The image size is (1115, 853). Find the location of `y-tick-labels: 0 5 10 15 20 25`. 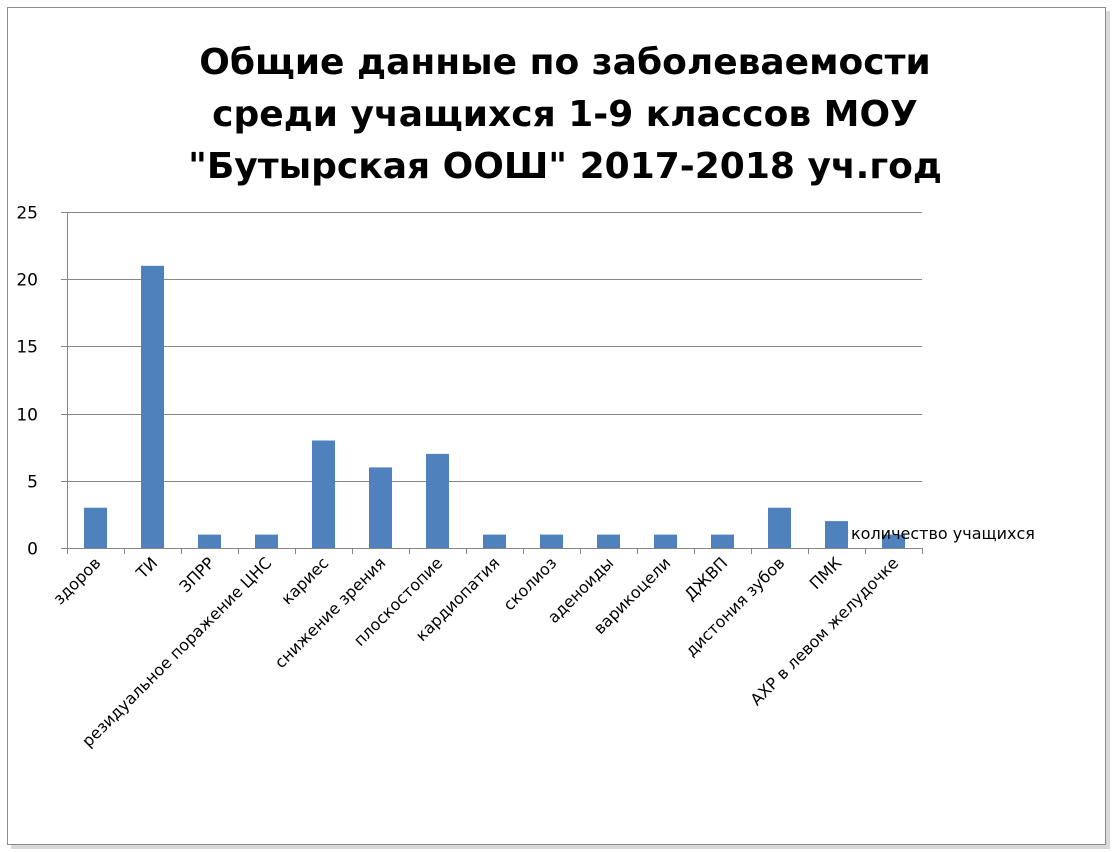

y-tick-labels: 0 5 10 15 20 25 is located at coordinates (27, 382).